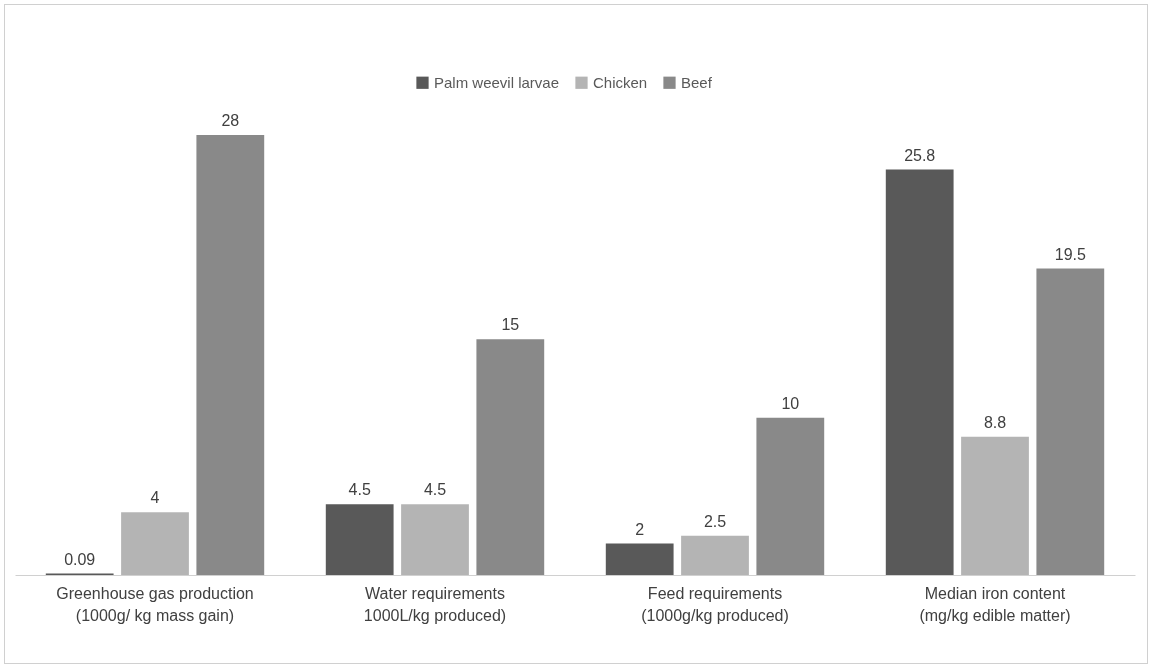 This screenshot has width=1154, height=670. I want to click on data-label: 10, so click(790, 403).